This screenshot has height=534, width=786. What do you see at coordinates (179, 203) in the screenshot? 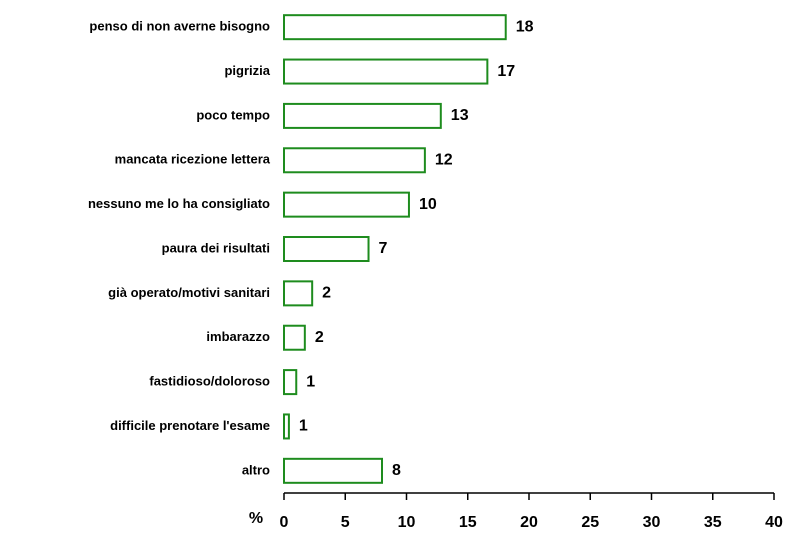
I see `category-label: nessuno me lo ha consigliato` at bounding box center [179, 203].